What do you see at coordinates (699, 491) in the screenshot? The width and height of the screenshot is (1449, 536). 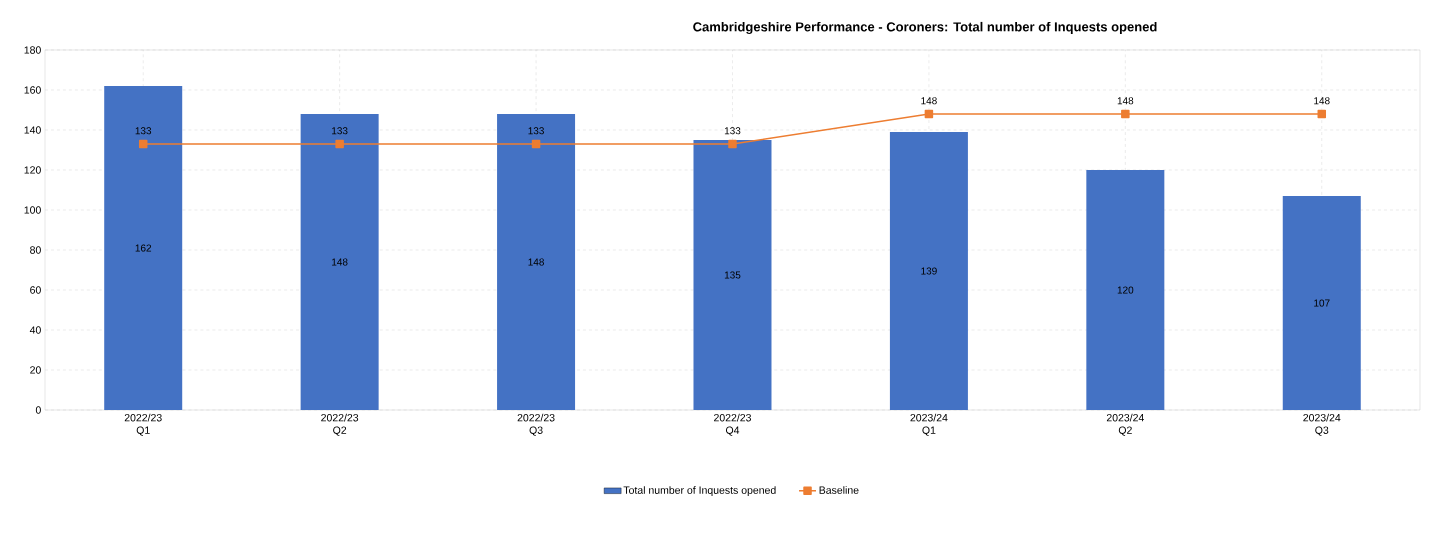 I see `legend-label: Total number of Inquests opened` at bounding box center [699, 491].